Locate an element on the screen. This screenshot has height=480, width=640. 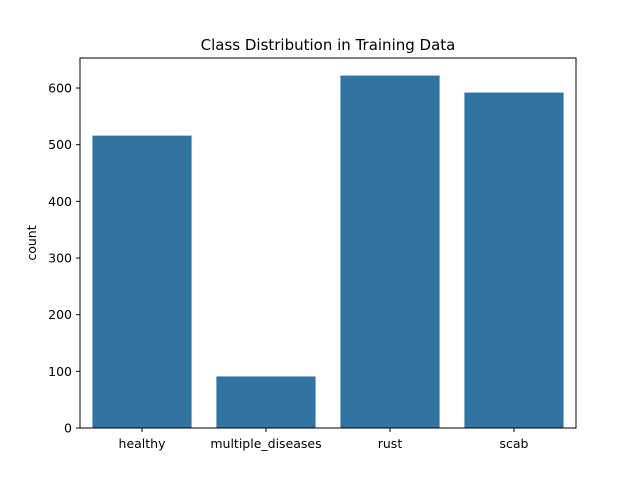
y-axis-ticks: 0 100 200 300 400 500 600 is located at coordinates (64, 258).